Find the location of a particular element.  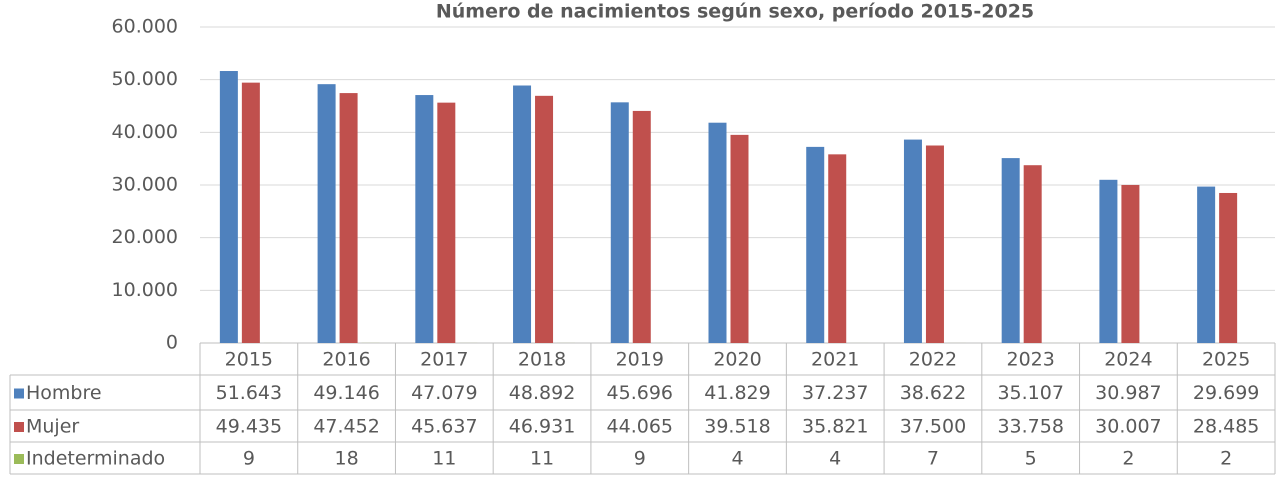

legend-label: Hombre is located at coordinates (64, 393).